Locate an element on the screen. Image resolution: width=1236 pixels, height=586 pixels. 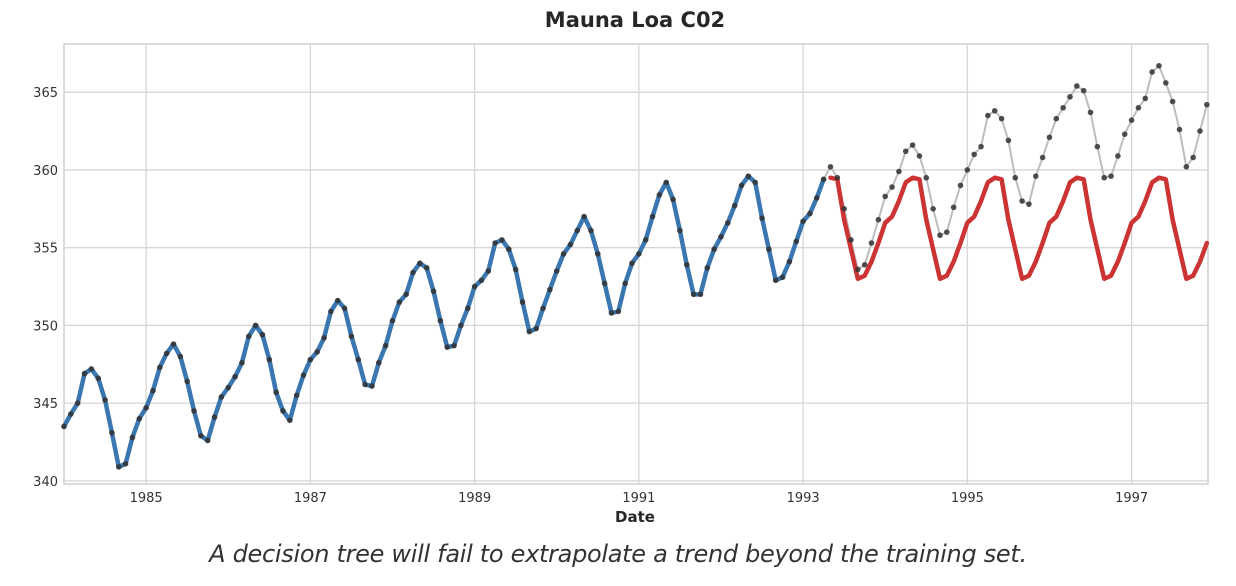
x-tick-label: 1991 is located at coordinates (638, 498).